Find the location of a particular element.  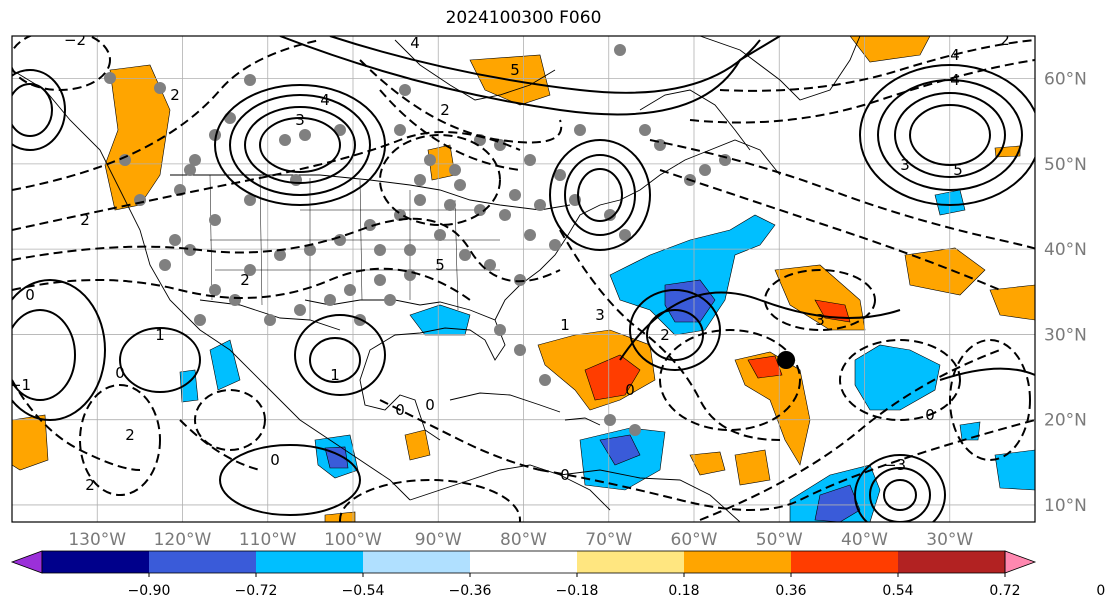

contour-value-label: −2 is located at coordinates (75, 40).